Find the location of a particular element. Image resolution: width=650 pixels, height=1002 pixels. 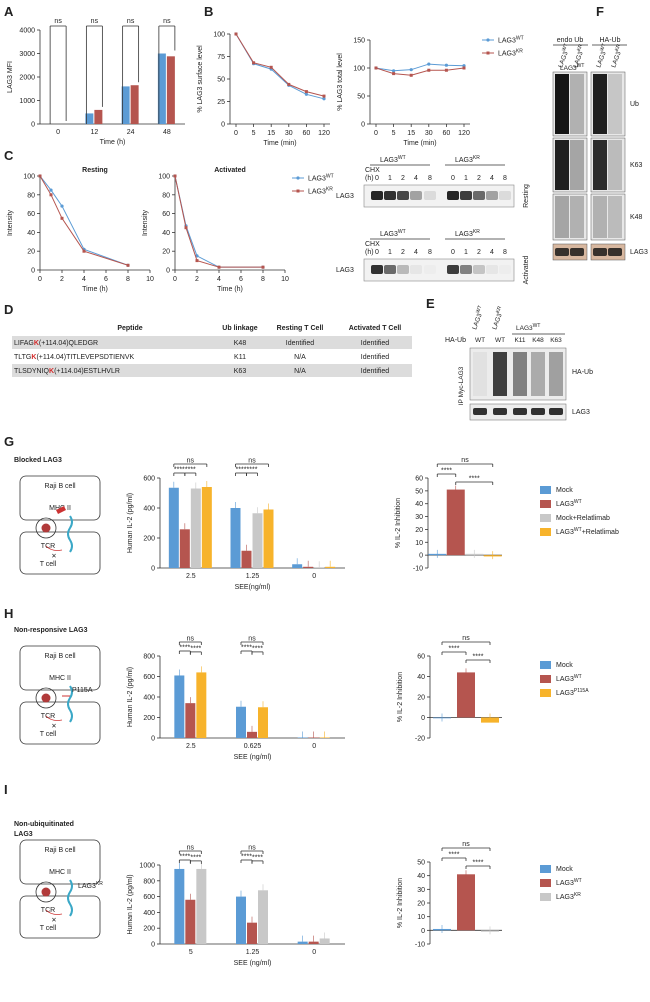

chx-h: (h) is located at coordinates (369, 178).